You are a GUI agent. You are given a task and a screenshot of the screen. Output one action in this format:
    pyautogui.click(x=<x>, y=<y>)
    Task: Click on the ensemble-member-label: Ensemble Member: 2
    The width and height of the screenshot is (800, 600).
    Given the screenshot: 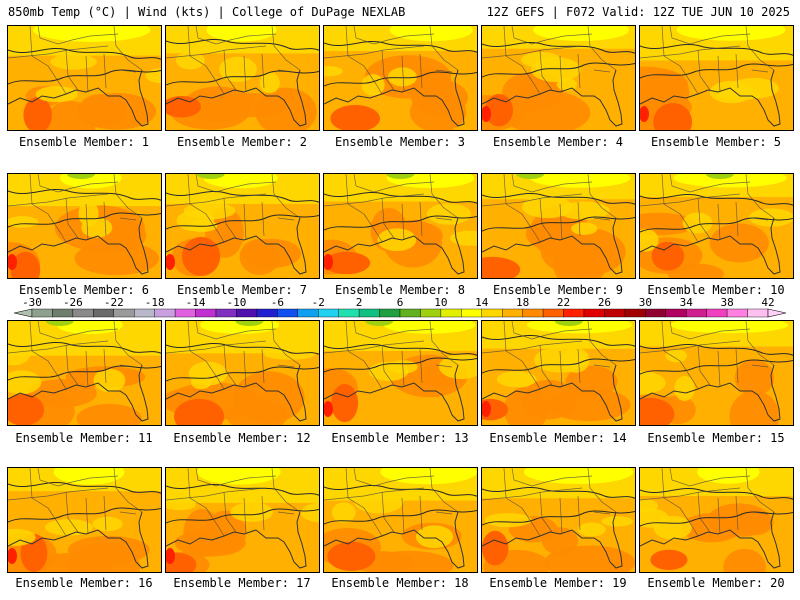 What is the action you would take?
    pyautogui.click(x=242, y=142)
    